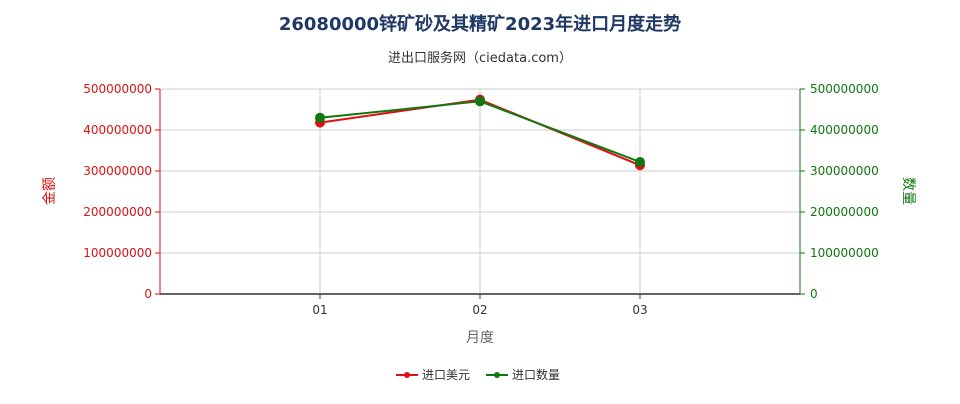  What do you see at coordinates (536, 374) in the screenshot?
I see `legend-label: 进口数量` at bounding box center [536, 374].